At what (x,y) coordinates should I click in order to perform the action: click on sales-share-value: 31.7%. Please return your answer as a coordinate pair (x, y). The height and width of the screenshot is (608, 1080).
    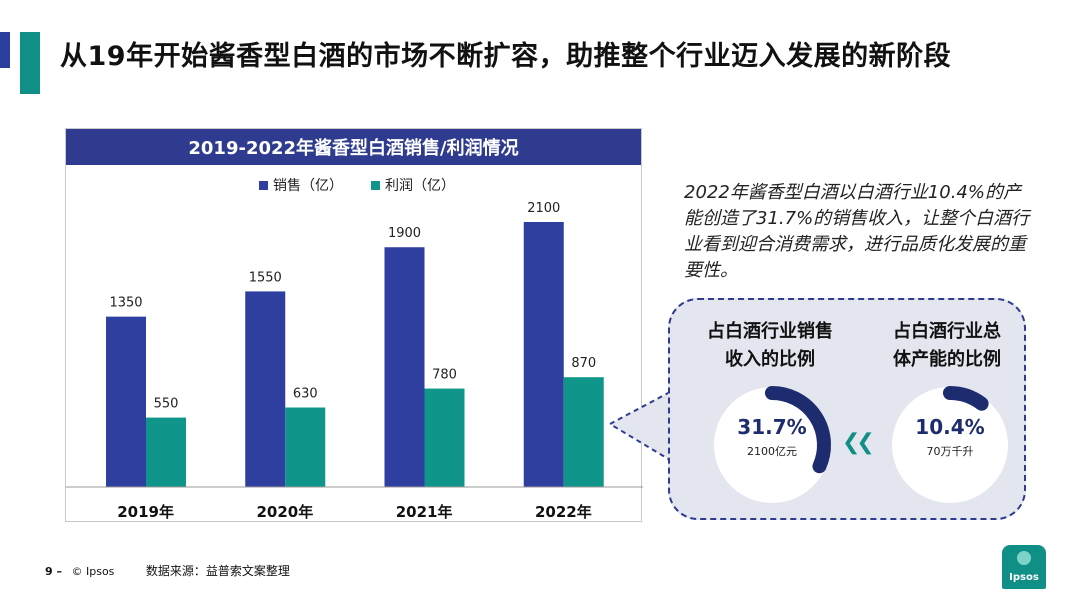
    Looking at the image, I should click on (772, 427).